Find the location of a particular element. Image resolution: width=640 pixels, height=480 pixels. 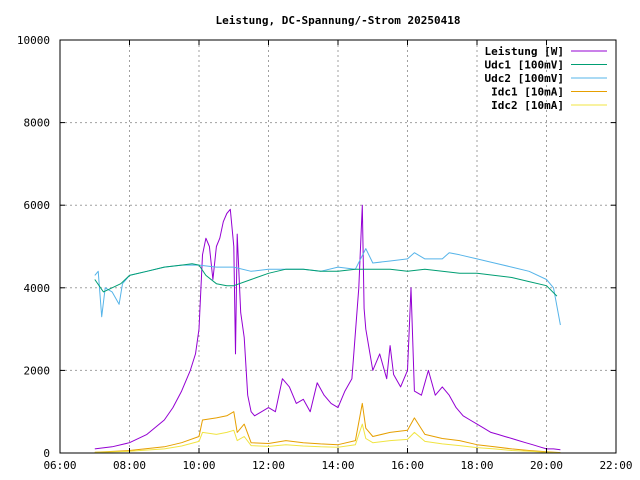

x-tick-label: 18:00 is located at coordinates (476, 465).